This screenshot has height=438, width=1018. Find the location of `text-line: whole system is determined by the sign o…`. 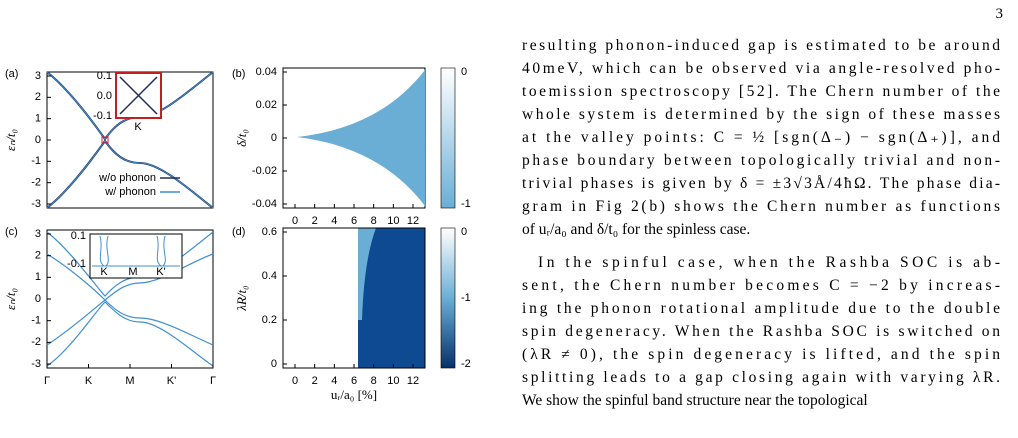

text-line: whole system is determined by the sign o… is located at coordinates (761, 114).